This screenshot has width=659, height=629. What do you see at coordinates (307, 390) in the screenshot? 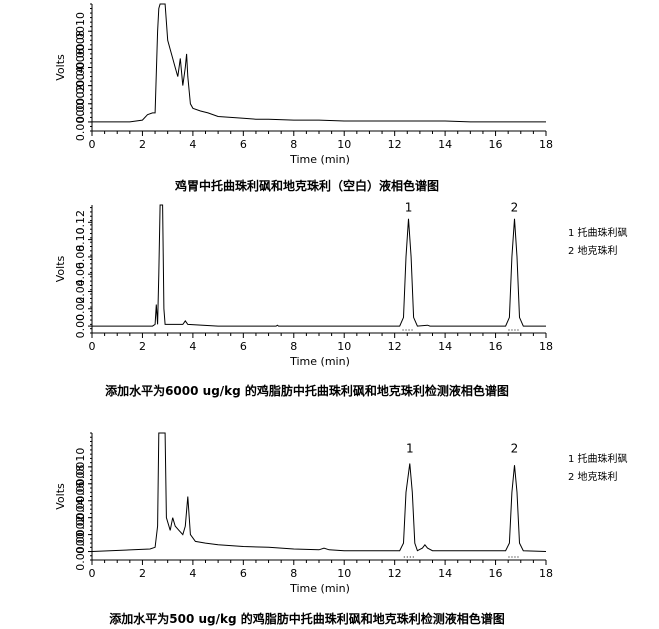
I see `chart-caption: 添加水平为6000 ug/kg 的鸡脂肪中托曲珠利砜和地克珠利检测液相色谱图` at bounding box center [307, 390].